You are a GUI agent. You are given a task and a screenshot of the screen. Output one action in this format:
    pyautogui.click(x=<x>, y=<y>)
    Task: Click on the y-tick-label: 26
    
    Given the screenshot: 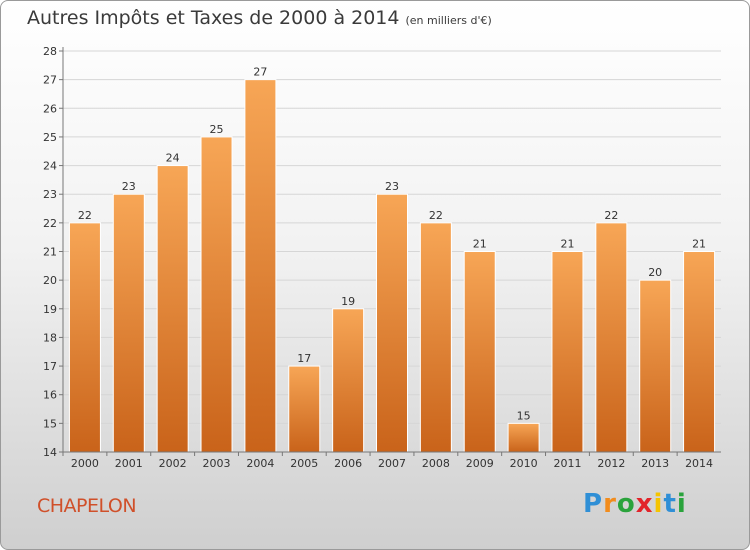 What is the action you would take?
    pyautogui.click(x=50, y=108)
    